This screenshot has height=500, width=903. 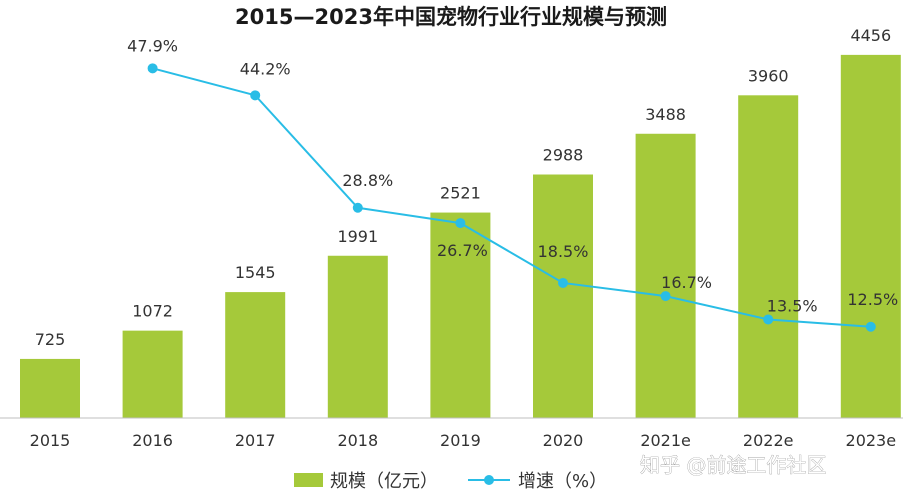 What do you see at coordinates (665, 114) in the screenshot?
I see `bar-value-label-2021e: 3488` at bounding box center [665, 114].